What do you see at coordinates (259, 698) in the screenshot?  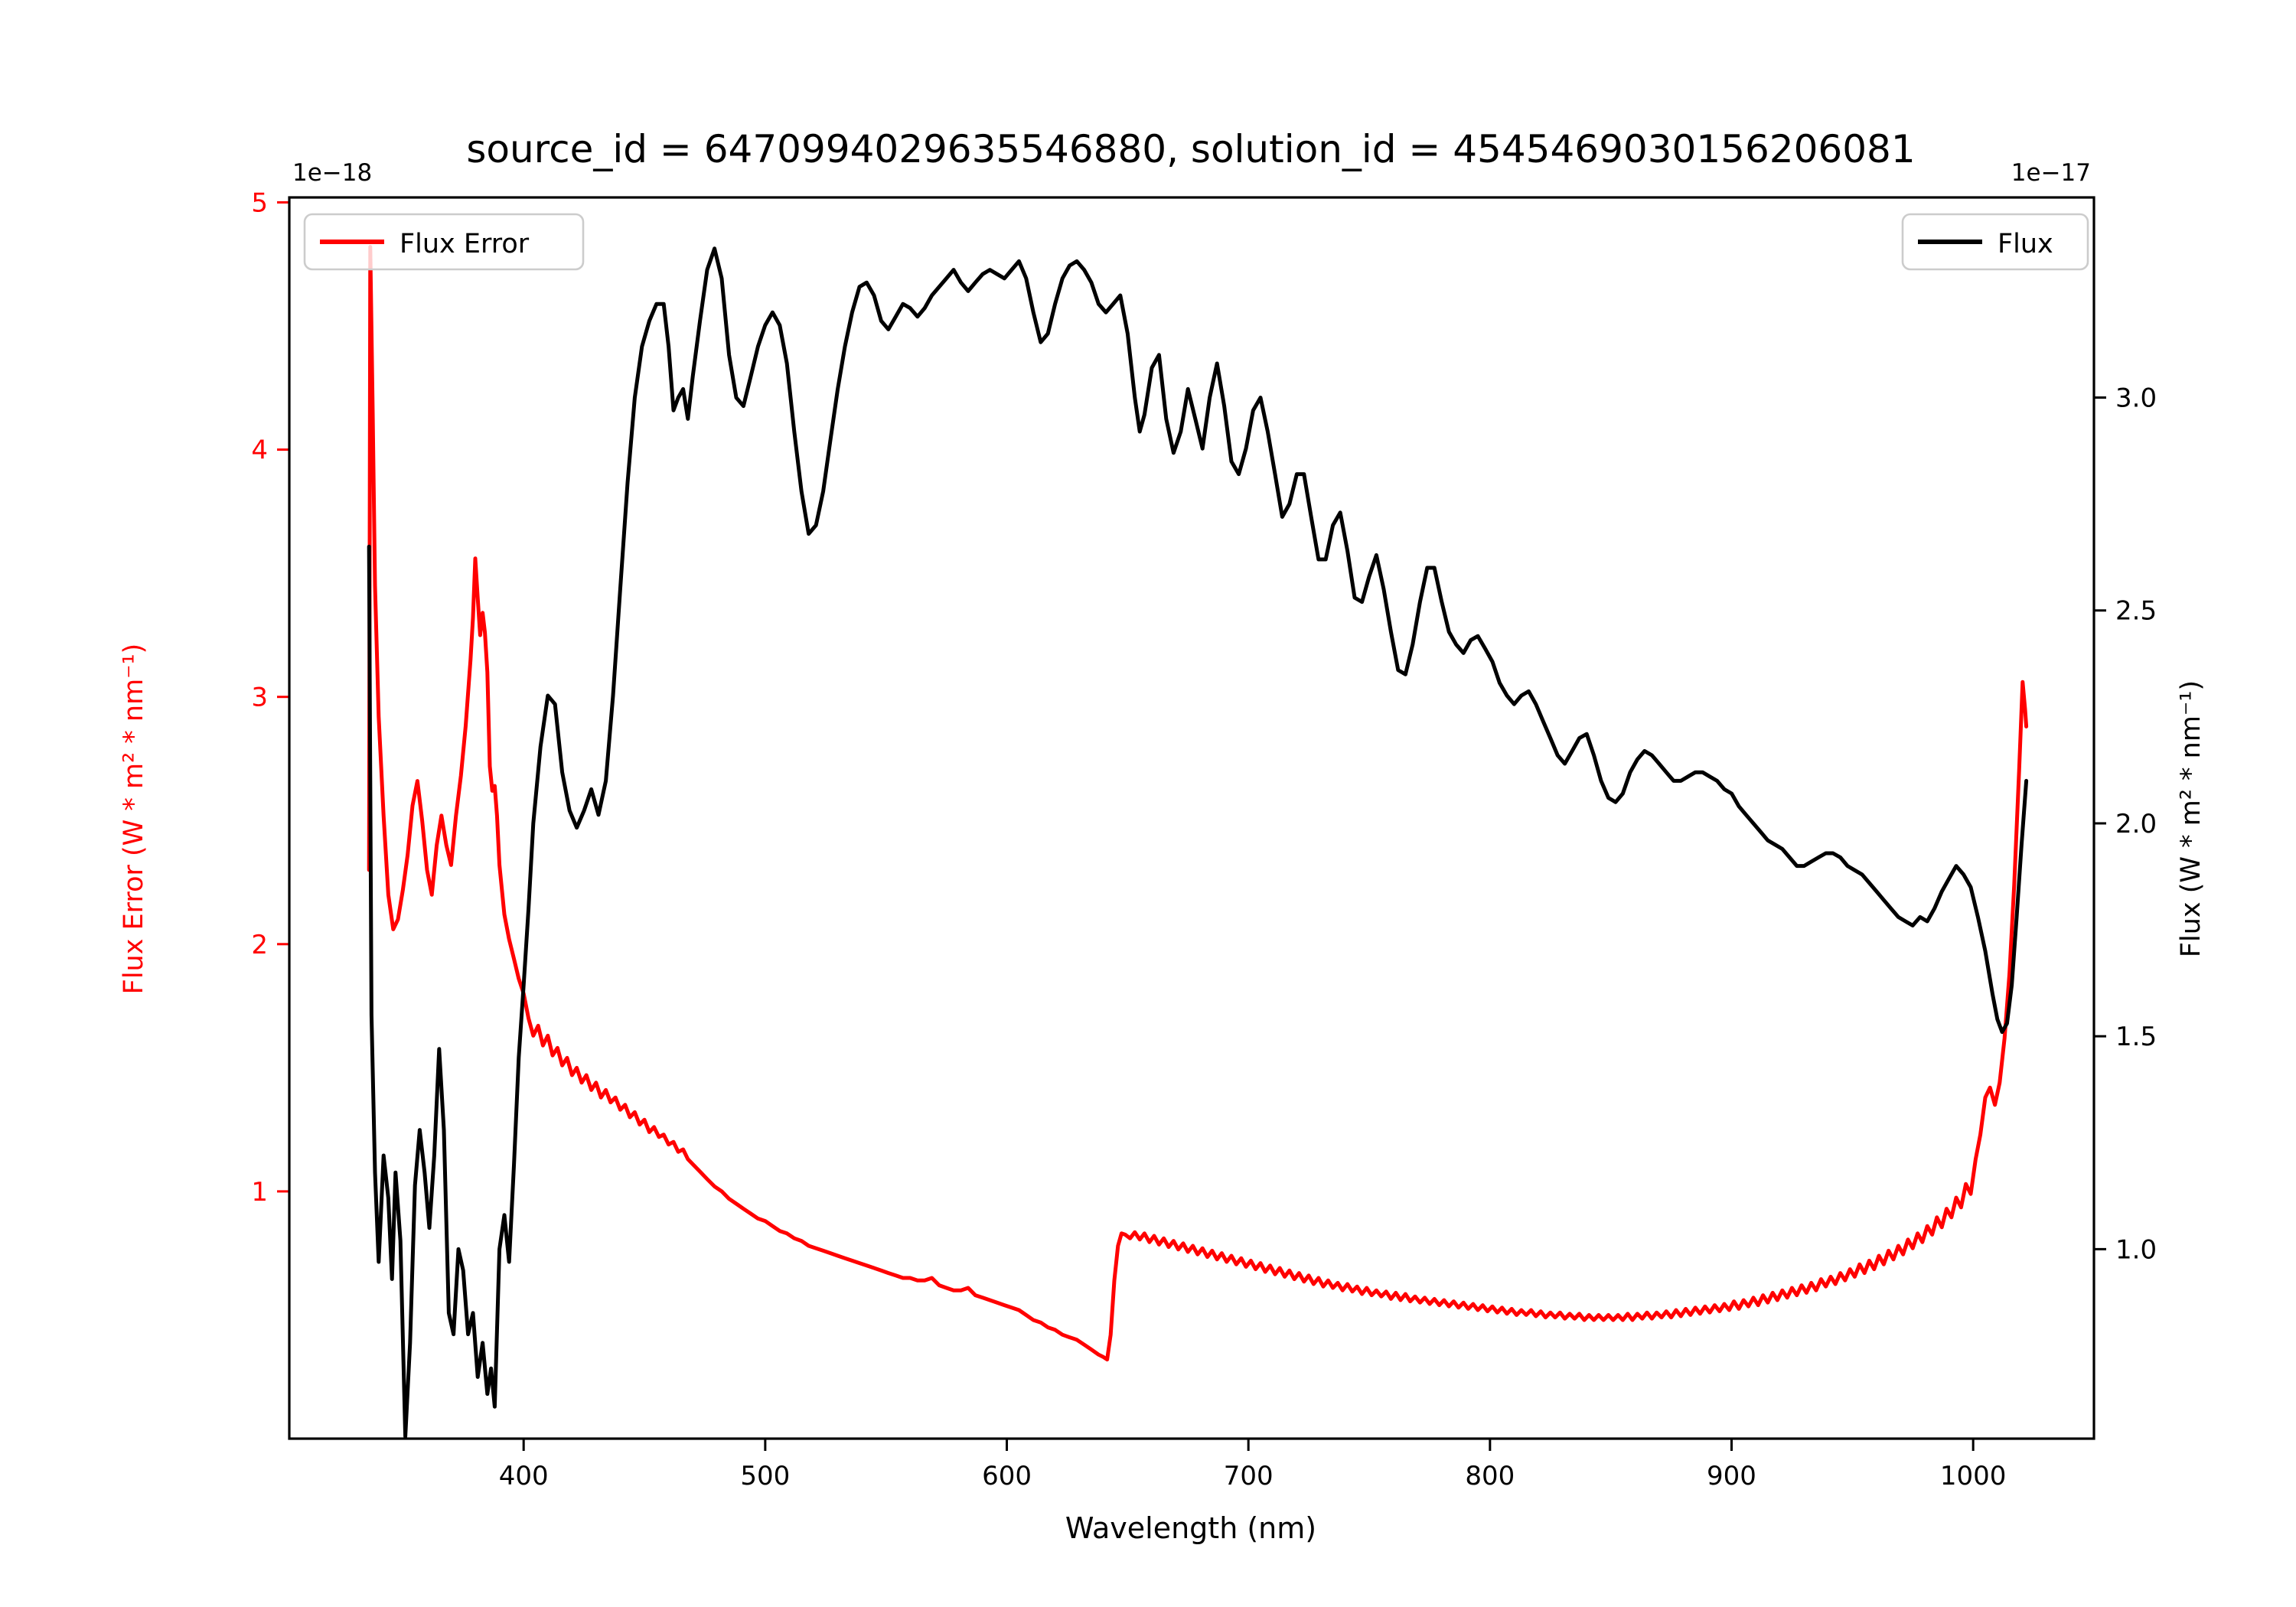 I see `left-tick-label: 3` at bounding box center [259, 698].